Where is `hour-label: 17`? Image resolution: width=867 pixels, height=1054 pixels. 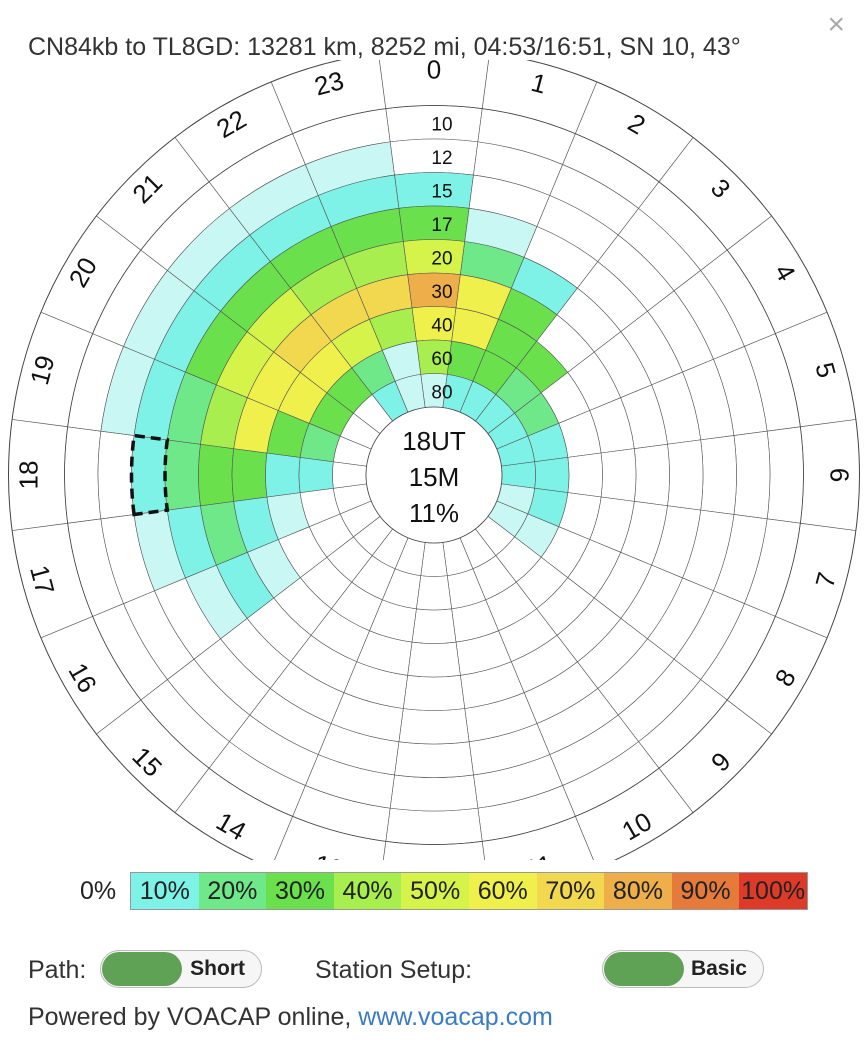
hour-label: 17 is located at coordinates (42, 580).